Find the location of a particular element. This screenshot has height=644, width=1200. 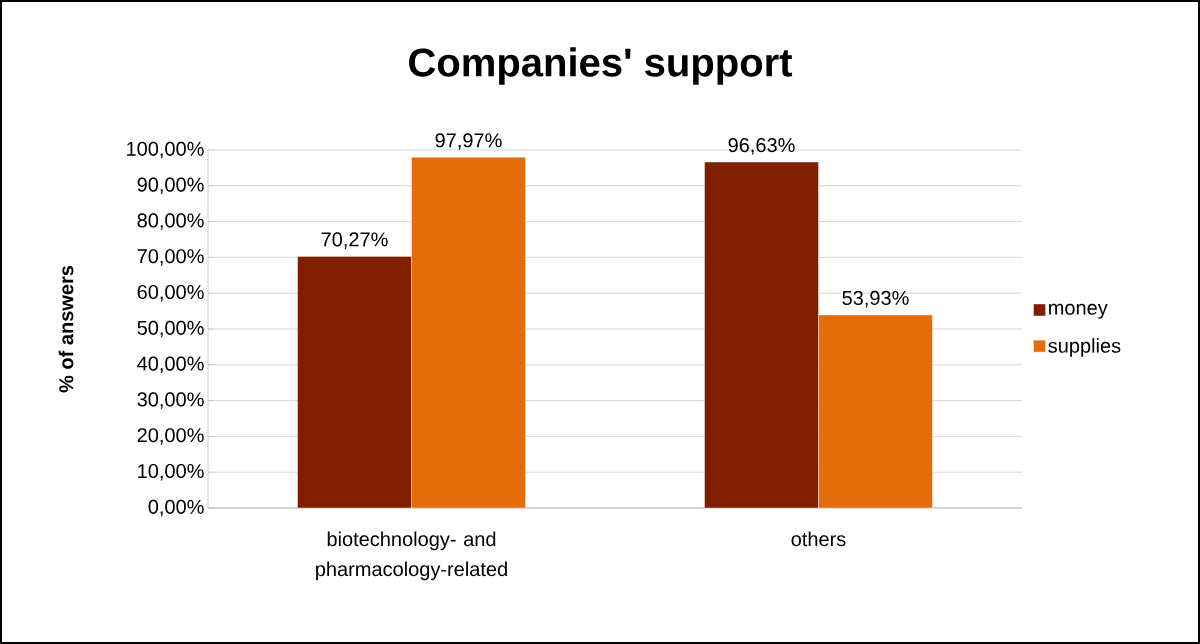

y-tick-label: 100,00% is located at coordinates (165, 150).